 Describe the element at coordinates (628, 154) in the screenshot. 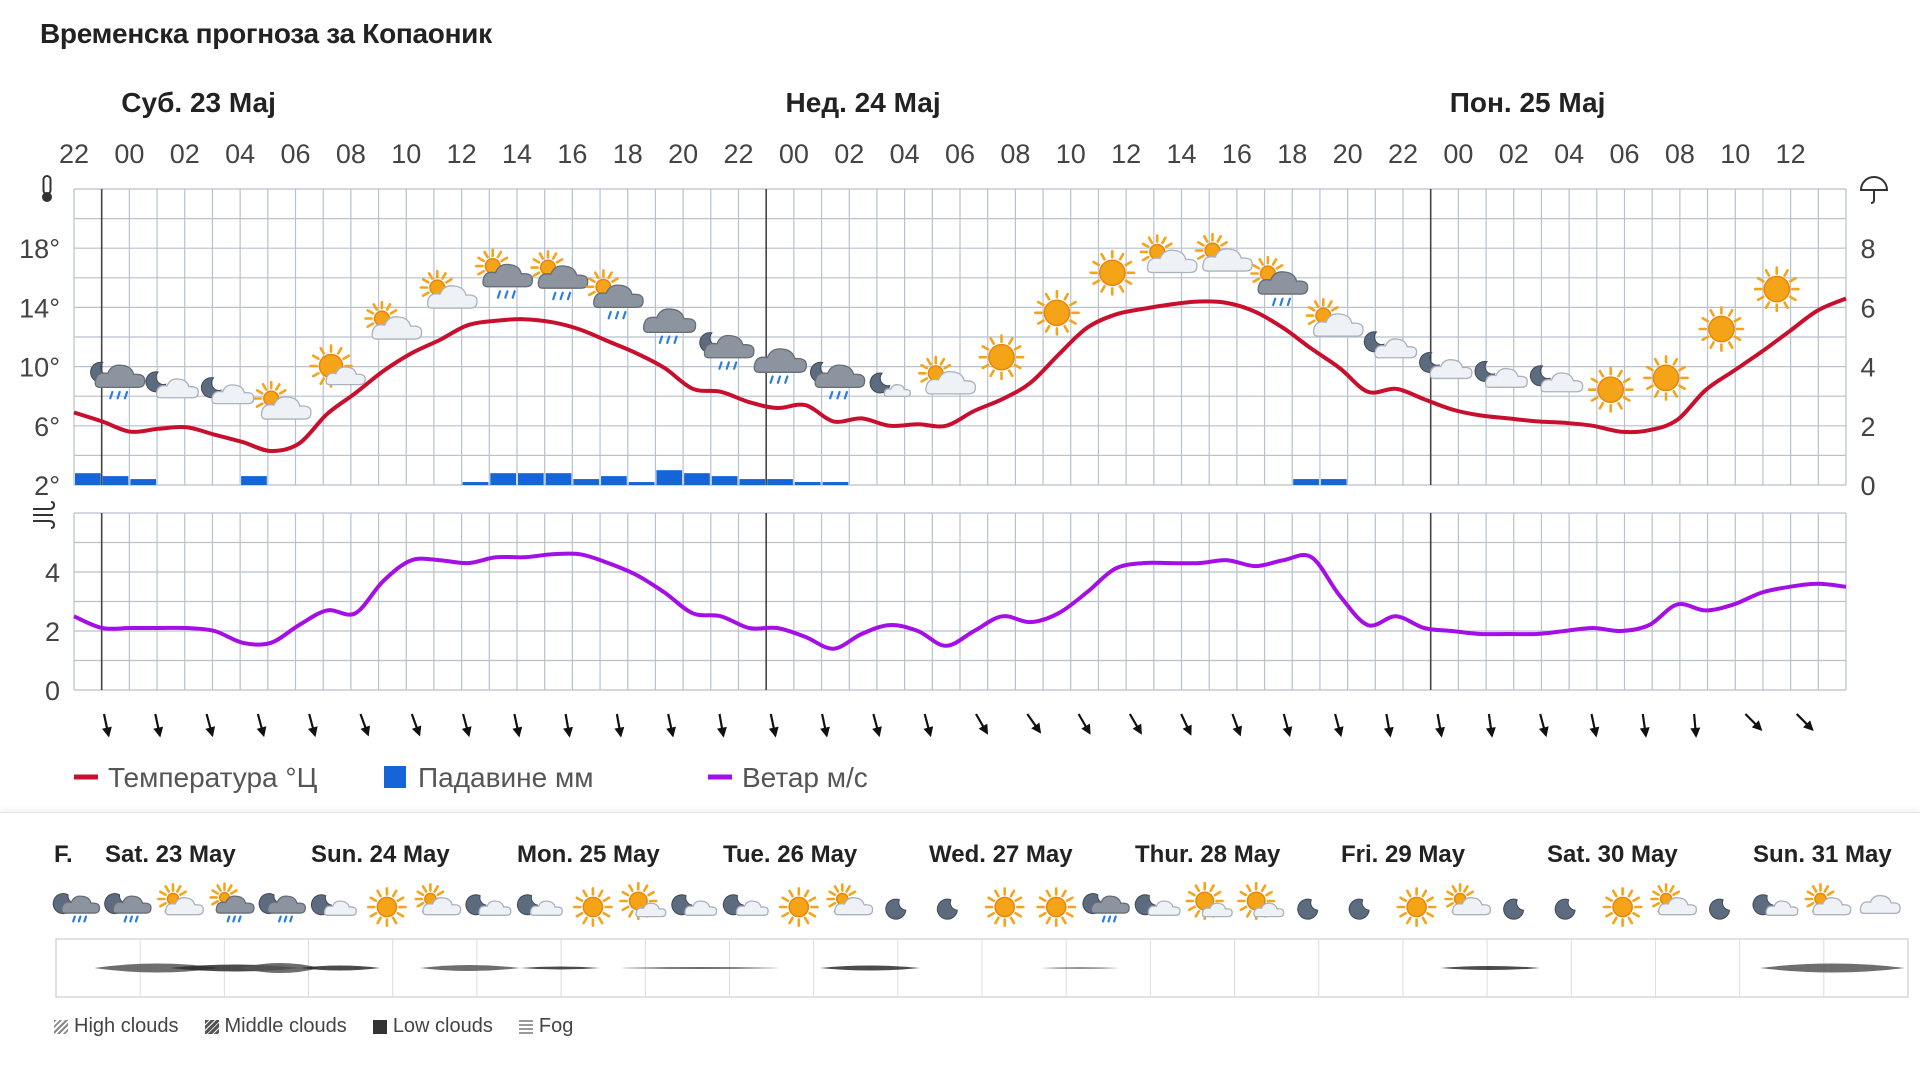

I see `hour-label: 18` at that location.